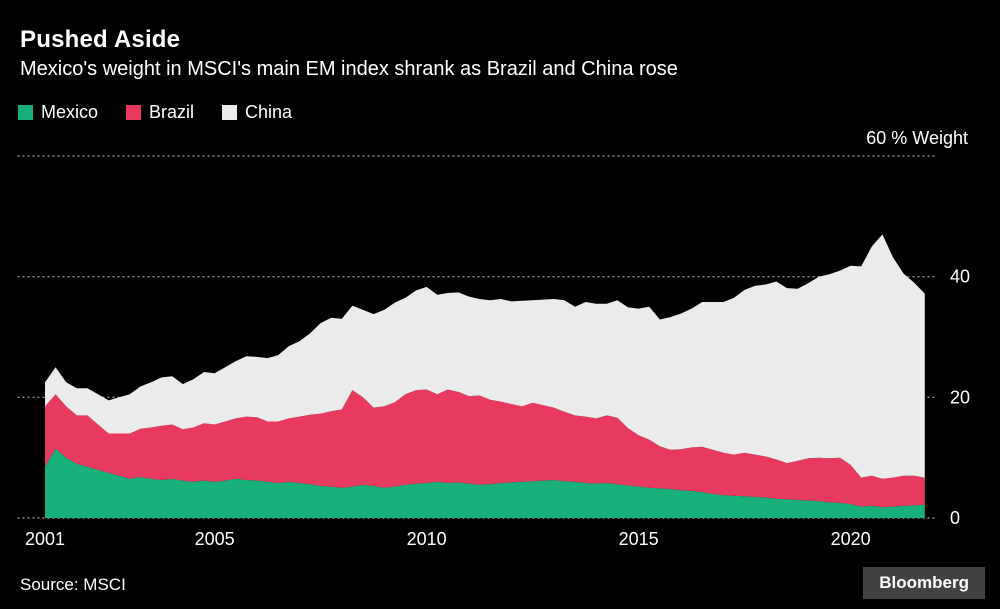 Image resolution: width=1000 pixels, height=609 pixels. I want to click on source-label: Source: MSCI, so click(73, 584).